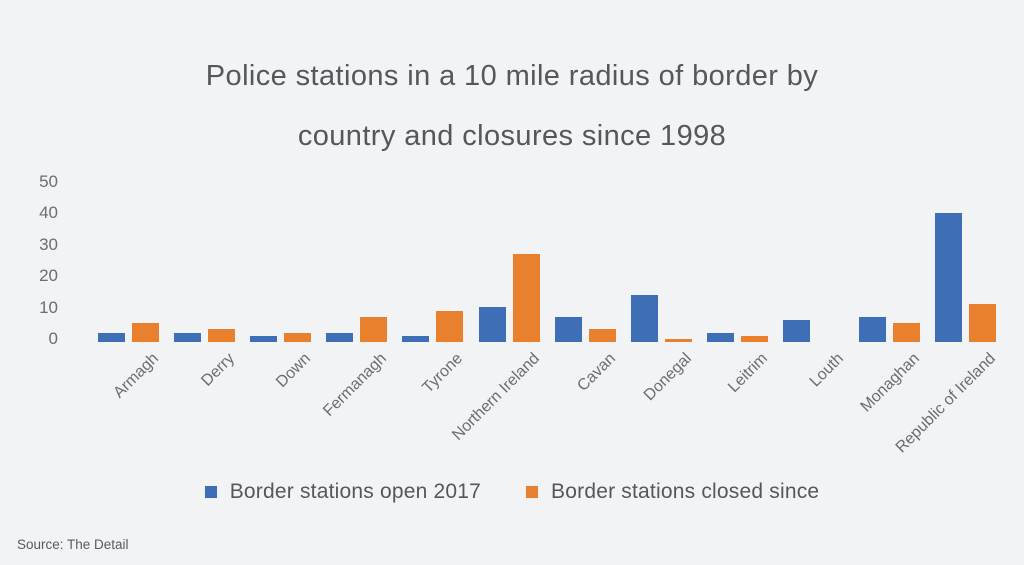 Image resolution: width=1024 pixels, height=565 pixels. I want to click on x-axis-category-label: Armagh, so click(136, 376).